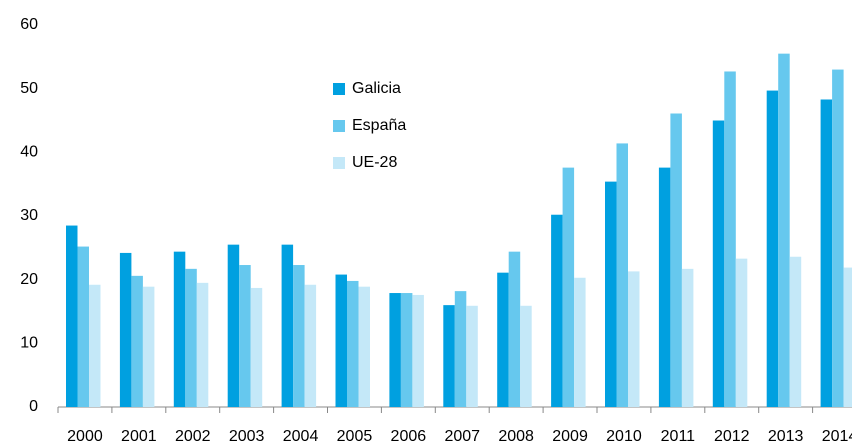  Describe the element at coordinates (786, 436) in the screenshot. I see `x-tick-label: 2013` at that location.